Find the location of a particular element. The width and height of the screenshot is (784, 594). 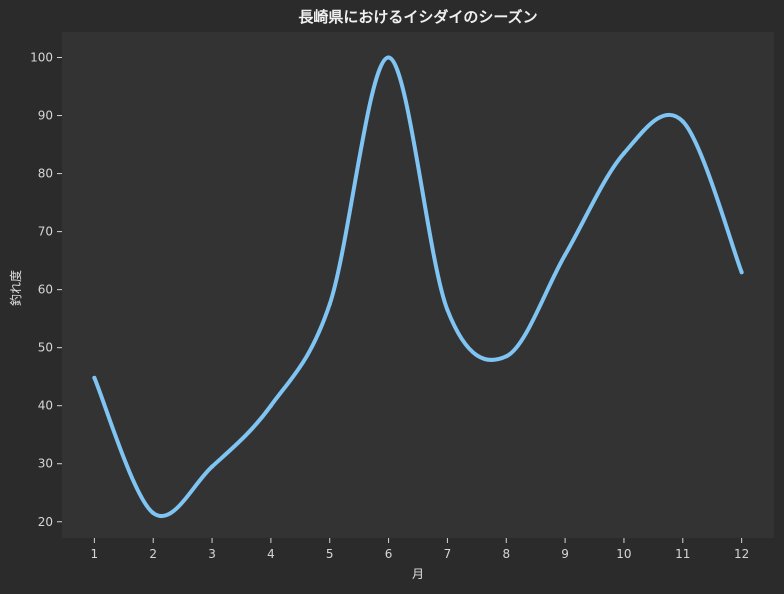

y-tick-label: 40 is located at coordinates (45, 406).